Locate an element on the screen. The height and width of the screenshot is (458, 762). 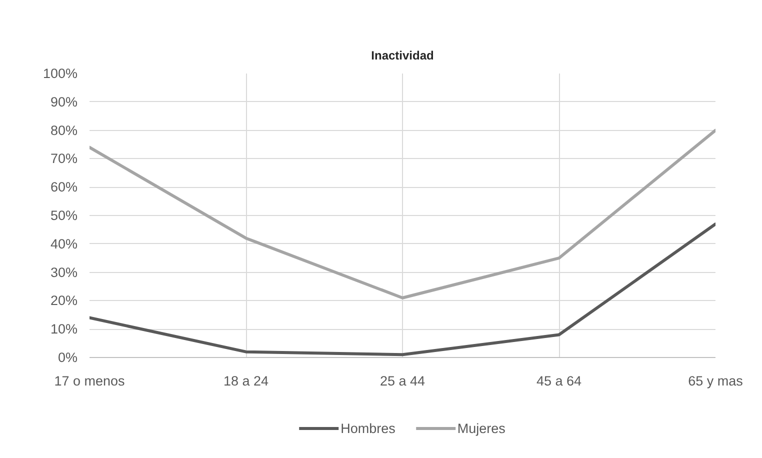
x-tick-label: 18 a 24 is located at coordinates (246, 381).